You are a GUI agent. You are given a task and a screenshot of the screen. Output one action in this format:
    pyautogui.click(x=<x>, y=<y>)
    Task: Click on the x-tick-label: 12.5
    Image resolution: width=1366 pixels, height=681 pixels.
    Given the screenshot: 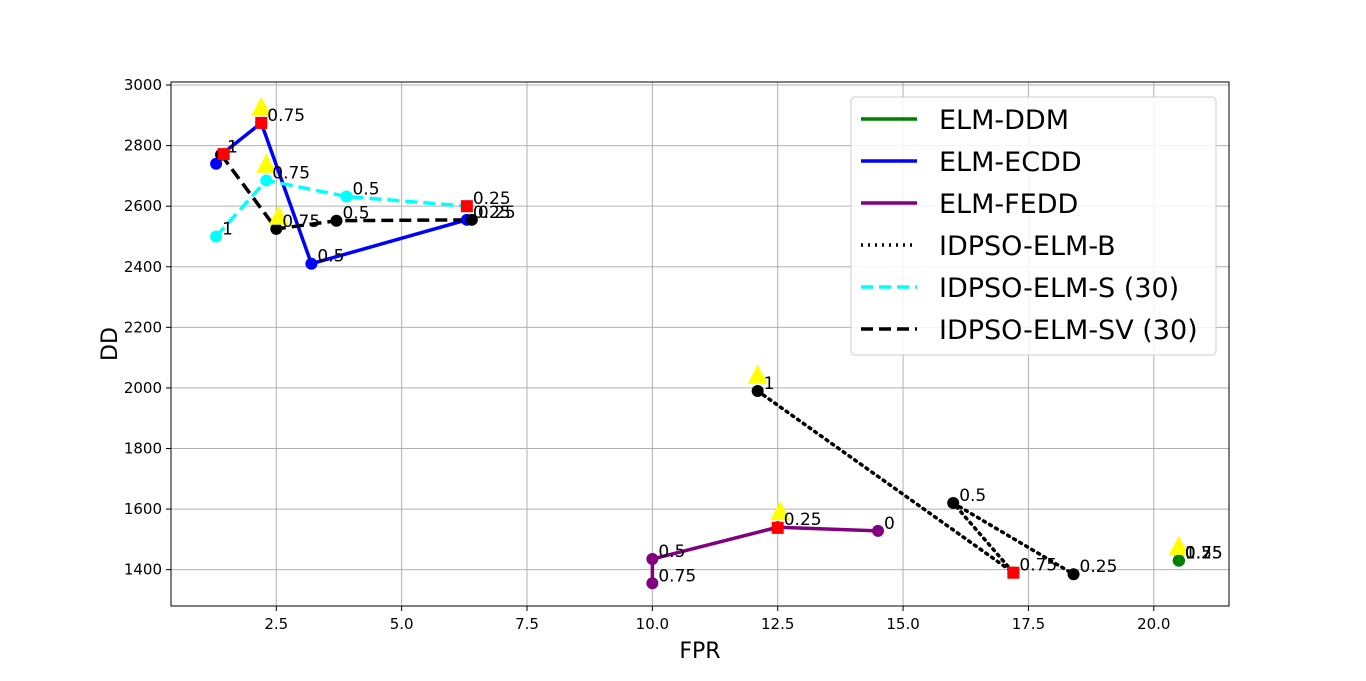 What is the action you would take?
    pyautogui.click(x=777, y=624)
    